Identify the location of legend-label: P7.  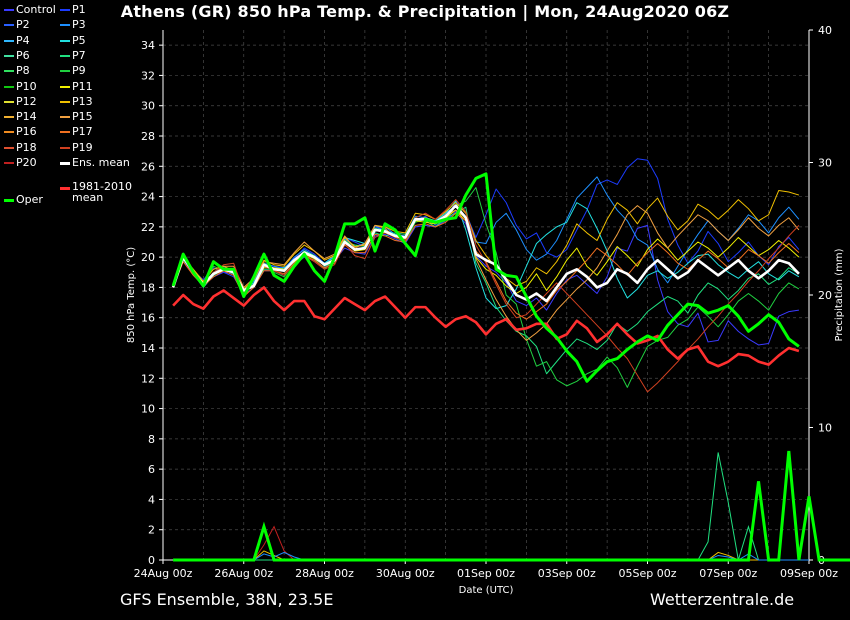
(79, 55).